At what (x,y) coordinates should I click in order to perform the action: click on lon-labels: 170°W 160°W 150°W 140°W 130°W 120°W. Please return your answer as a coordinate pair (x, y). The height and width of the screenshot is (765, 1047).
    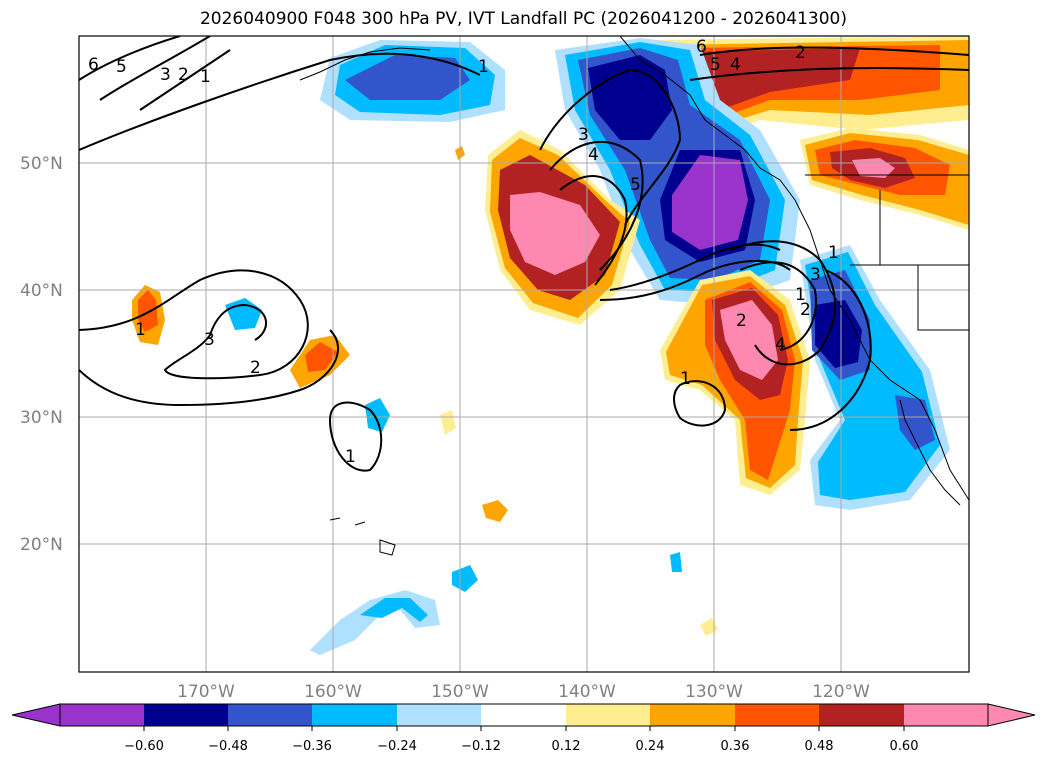
    Looking at the image, I should click on (523, 692).